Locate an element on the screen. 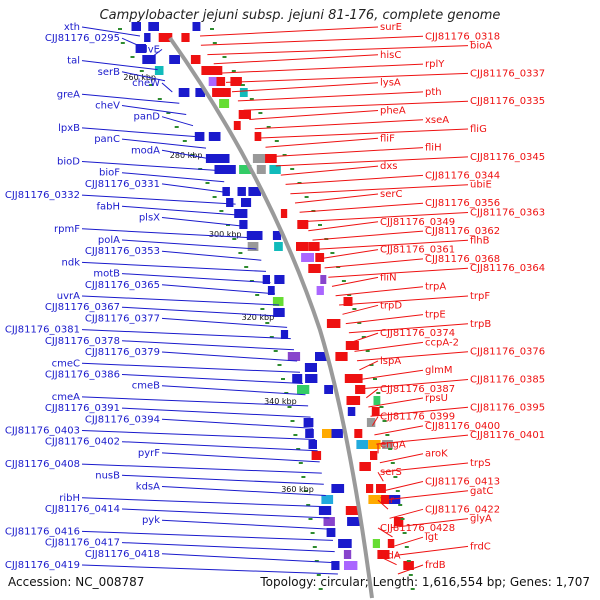 The image size is (600, 600). gene-label: trpE is located at coordinates (435, 315).